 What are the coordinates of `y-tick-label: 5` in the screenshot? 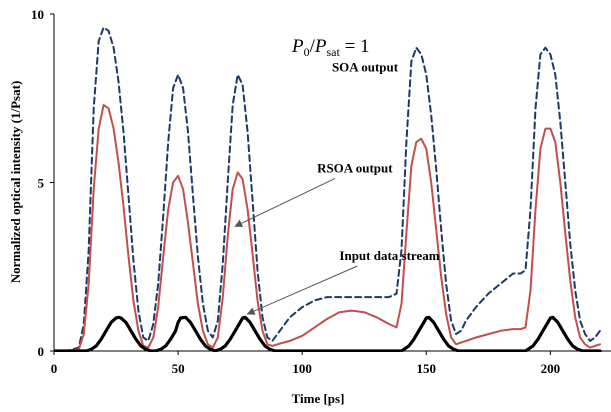 It's located at (41, 183).